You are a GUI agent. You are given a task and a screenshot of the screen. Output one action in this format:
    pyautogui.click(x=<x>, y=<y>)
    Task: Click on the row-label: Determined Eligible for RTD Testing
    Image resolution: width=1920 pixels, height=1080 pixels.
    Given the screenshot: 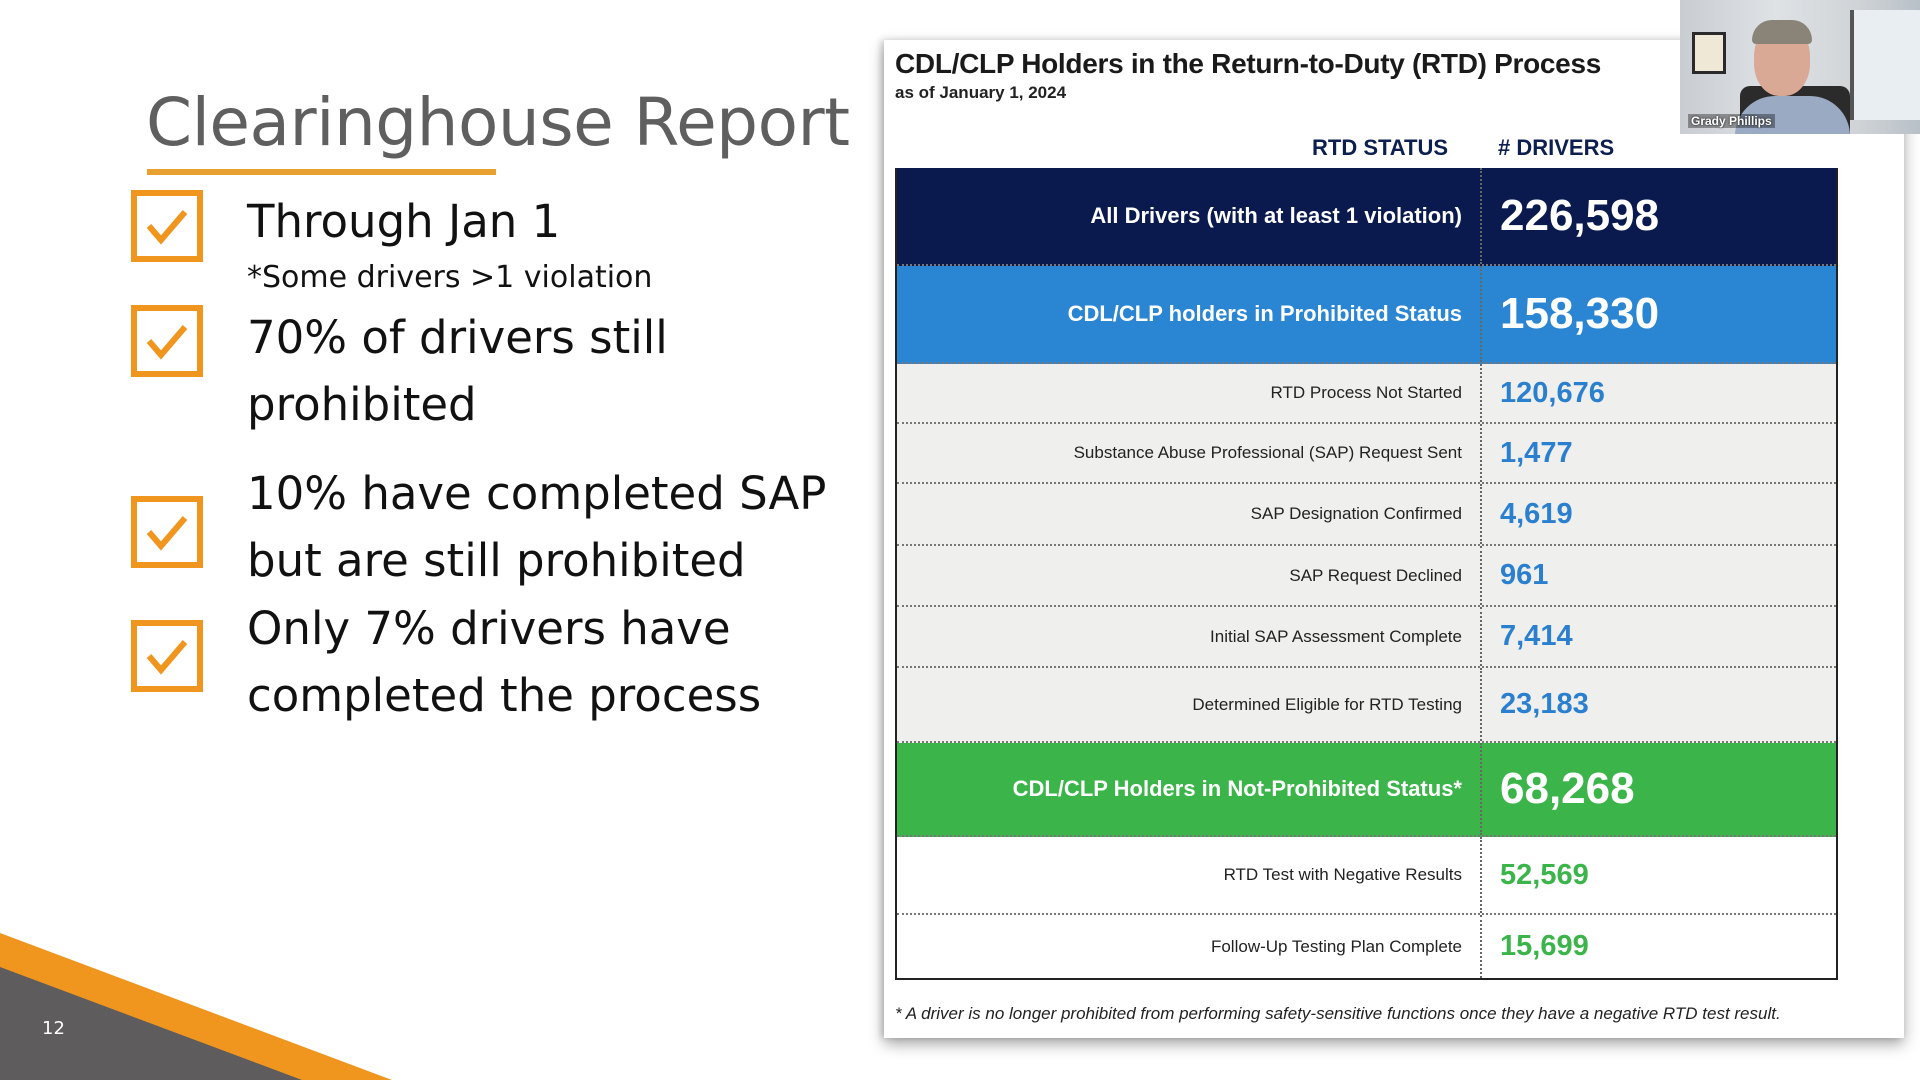 What is the action you would take?
    pyautogui.click(x=1189, y=704)
    